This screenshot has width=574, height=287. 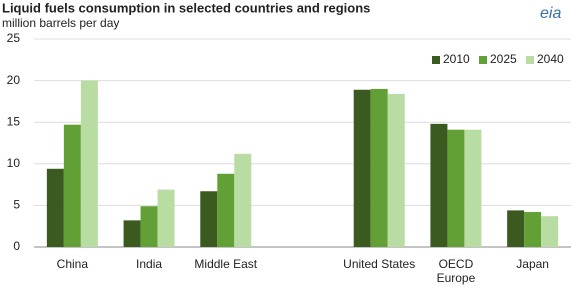 I want to click on y-tick-label: 5, so click(x=16, y=205).